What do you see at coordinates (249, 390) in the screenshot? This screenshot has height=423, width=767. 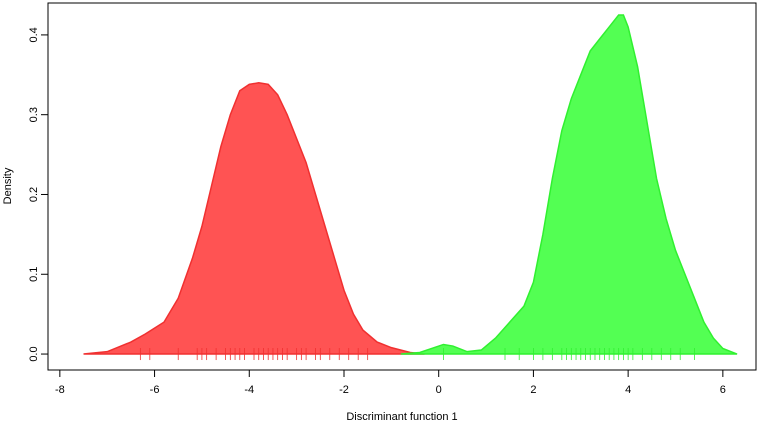 I see `x-tick-label: -4` at bounding box center [249, 390].